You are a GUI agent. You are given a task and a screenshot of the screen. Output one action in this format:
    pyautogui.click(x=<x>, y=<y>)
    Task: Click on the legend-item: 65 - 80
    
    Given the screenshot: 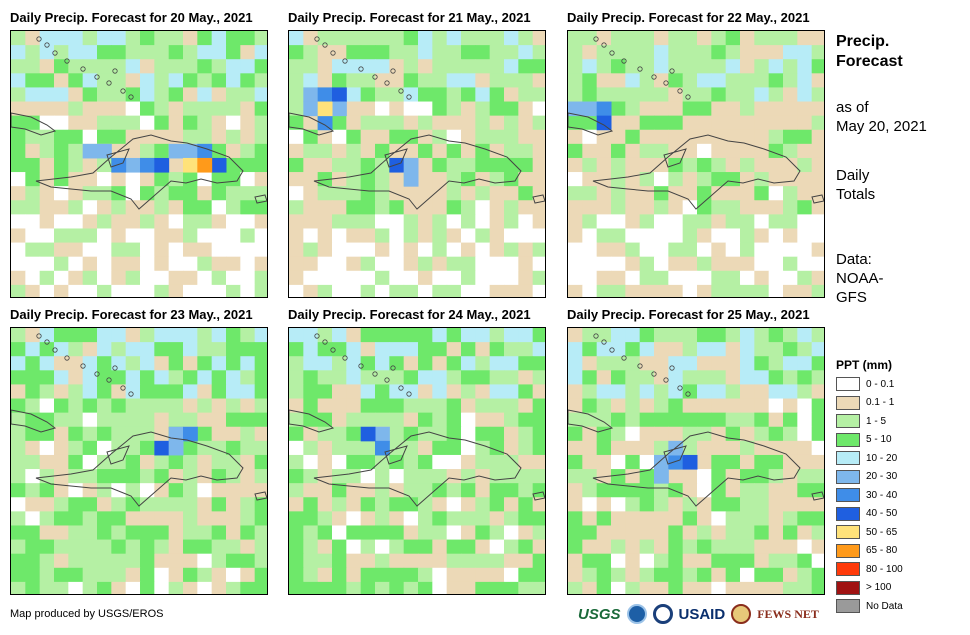 What is the action you would take?
    pyautogui.click(x=869, y=551)
    